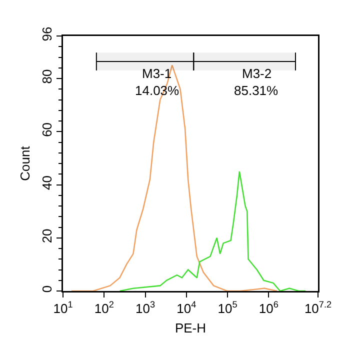  Describe the element at coordinates (46, 129) in the screenshot. I see `y-tick-label: 60` at that location.